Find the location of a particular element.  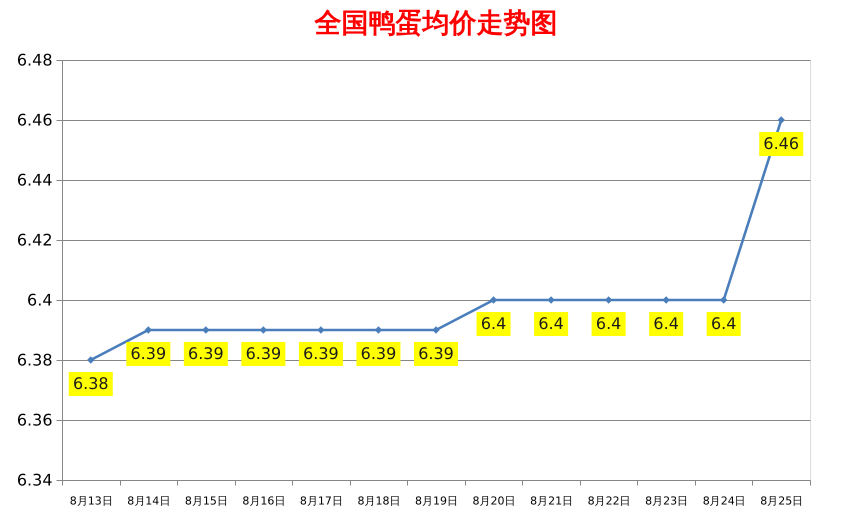

data-label: 6.46 is located at coordinates (781, 143).